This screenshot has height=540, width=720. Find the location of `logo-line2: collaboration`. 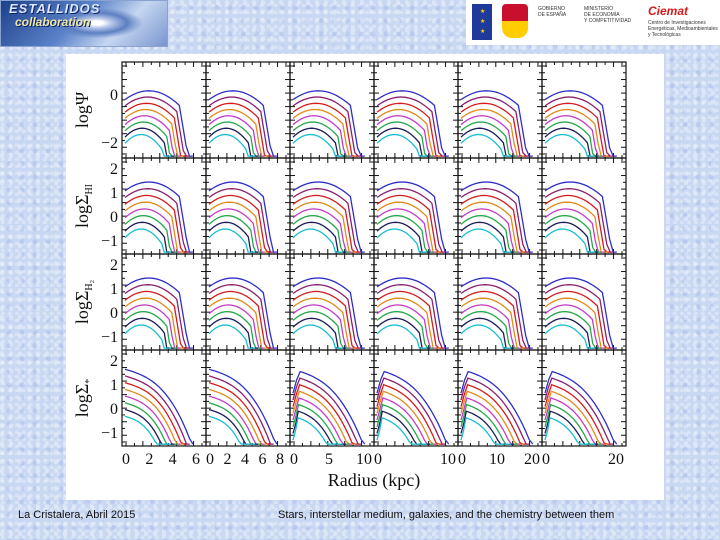

logo-line2: collaboration is located at coordinates (53, 22).